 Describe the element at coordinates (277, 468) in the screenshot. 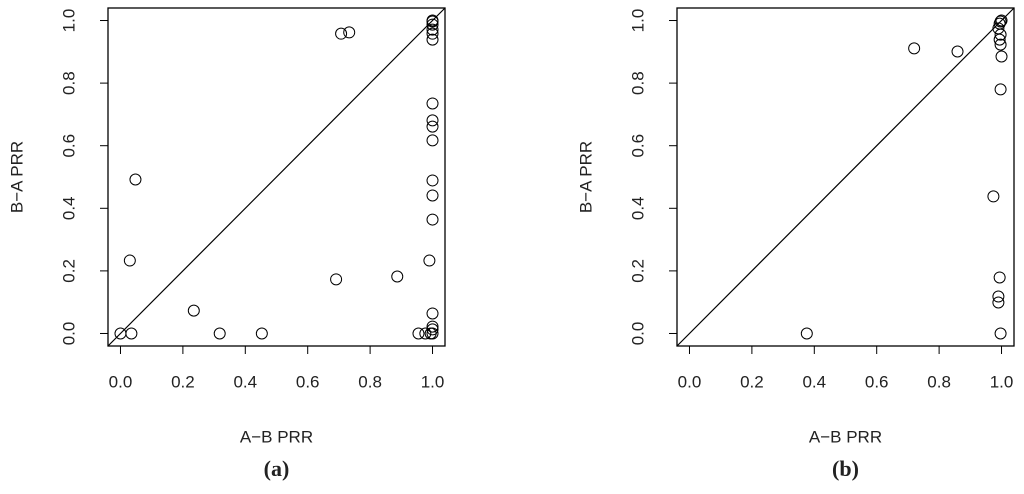

I see `caption: (a)` at that location.